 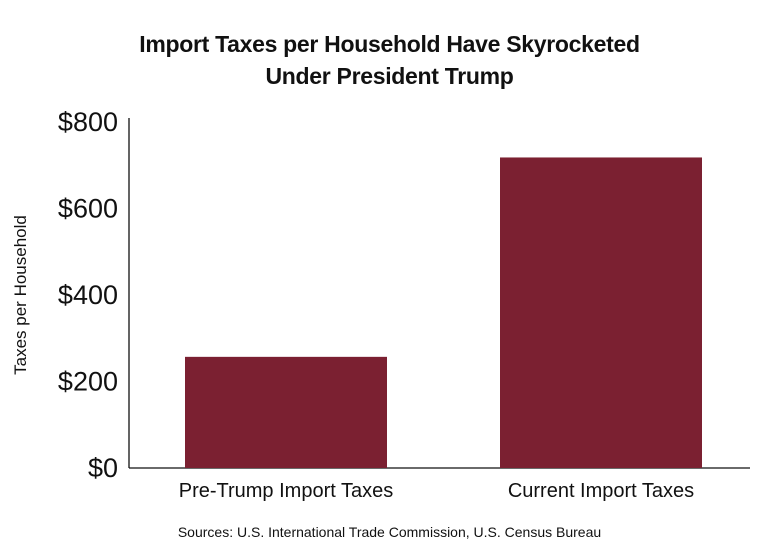 What do you see at coordinates (88, 122) in the screenshot?
I see `y-tick-label: $800` at bounding box center [88, 122].